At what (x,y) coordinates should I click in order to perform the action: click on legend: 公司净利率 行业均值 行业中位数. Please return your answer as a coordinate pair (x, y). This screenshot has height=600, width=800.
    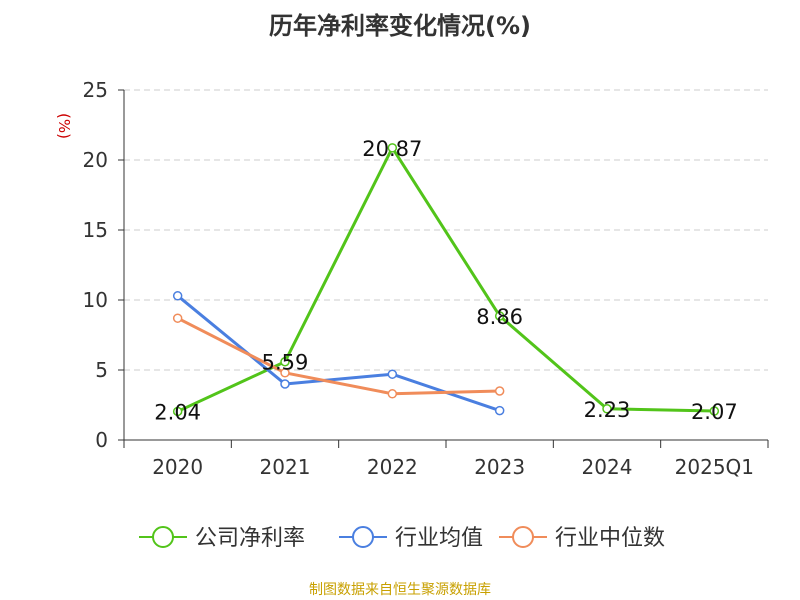
    Looking at the image, I should click on (402, 538).